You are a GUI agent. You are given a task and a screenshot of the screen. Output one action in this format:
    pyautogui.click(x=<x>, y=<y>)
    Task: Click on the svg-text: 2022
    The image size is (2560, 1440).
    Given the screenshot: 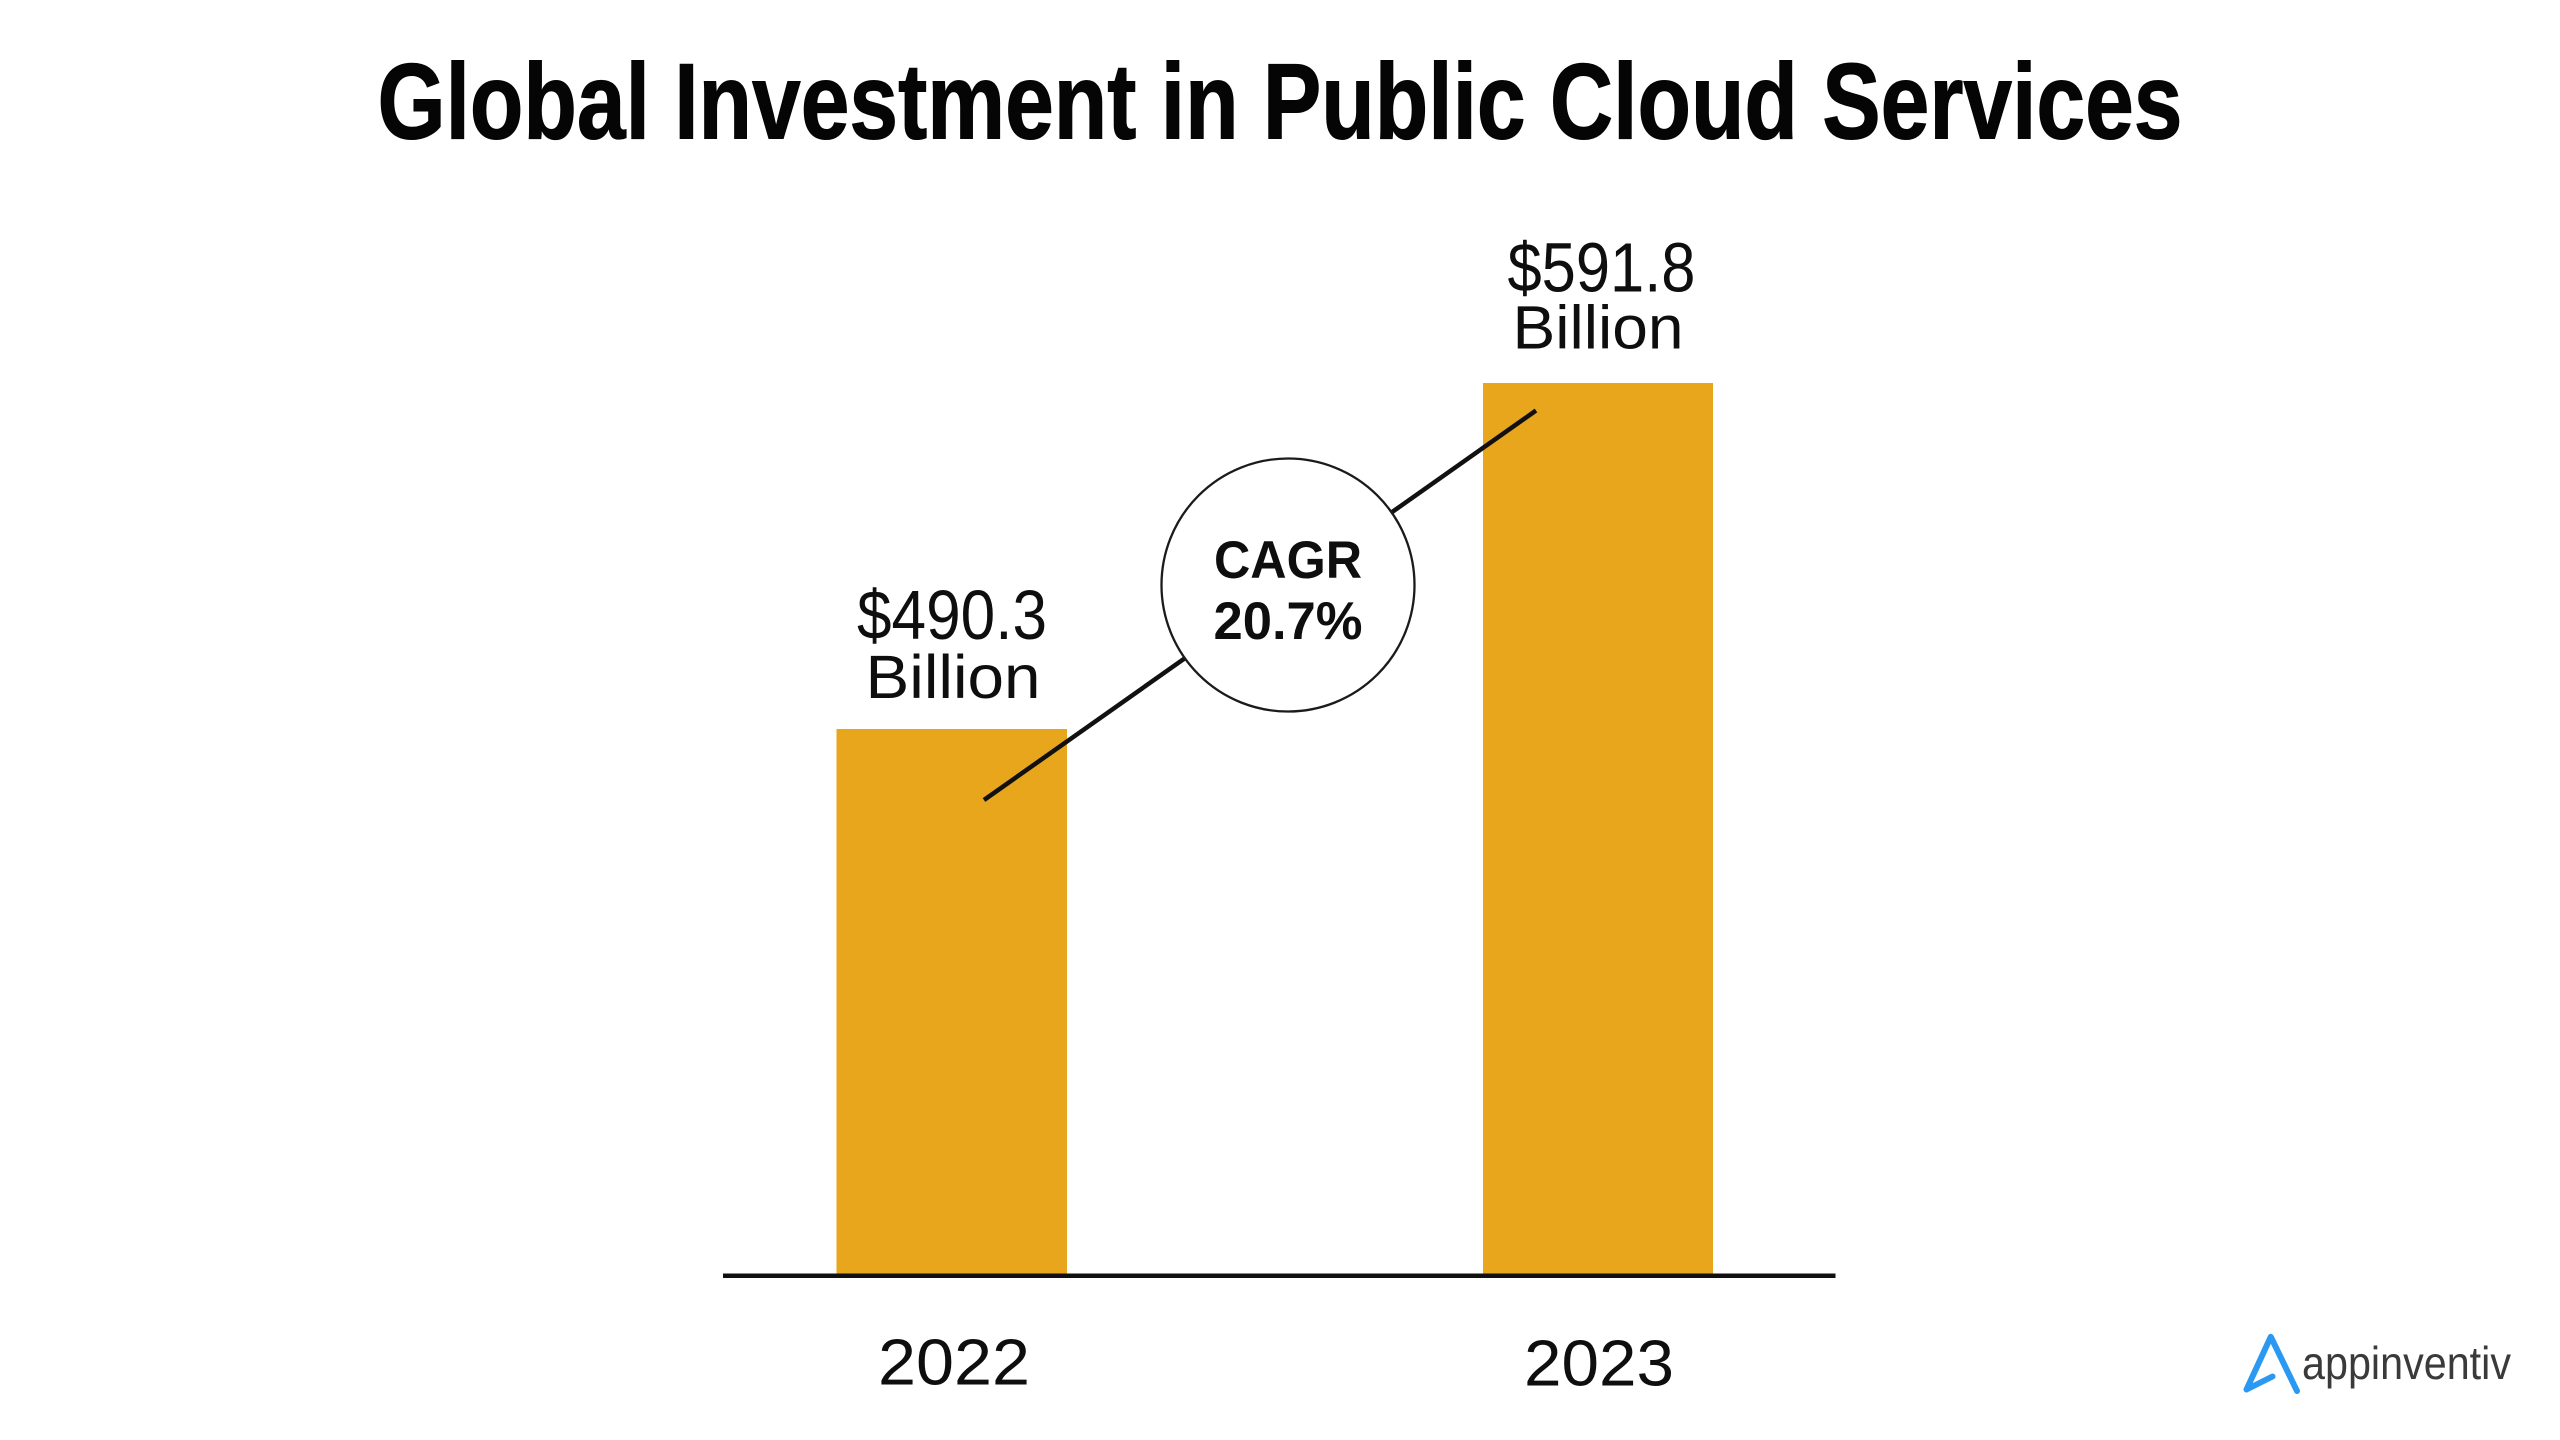 What is the action you would take?
    pyautogui.click(x=954, y=1362)
    